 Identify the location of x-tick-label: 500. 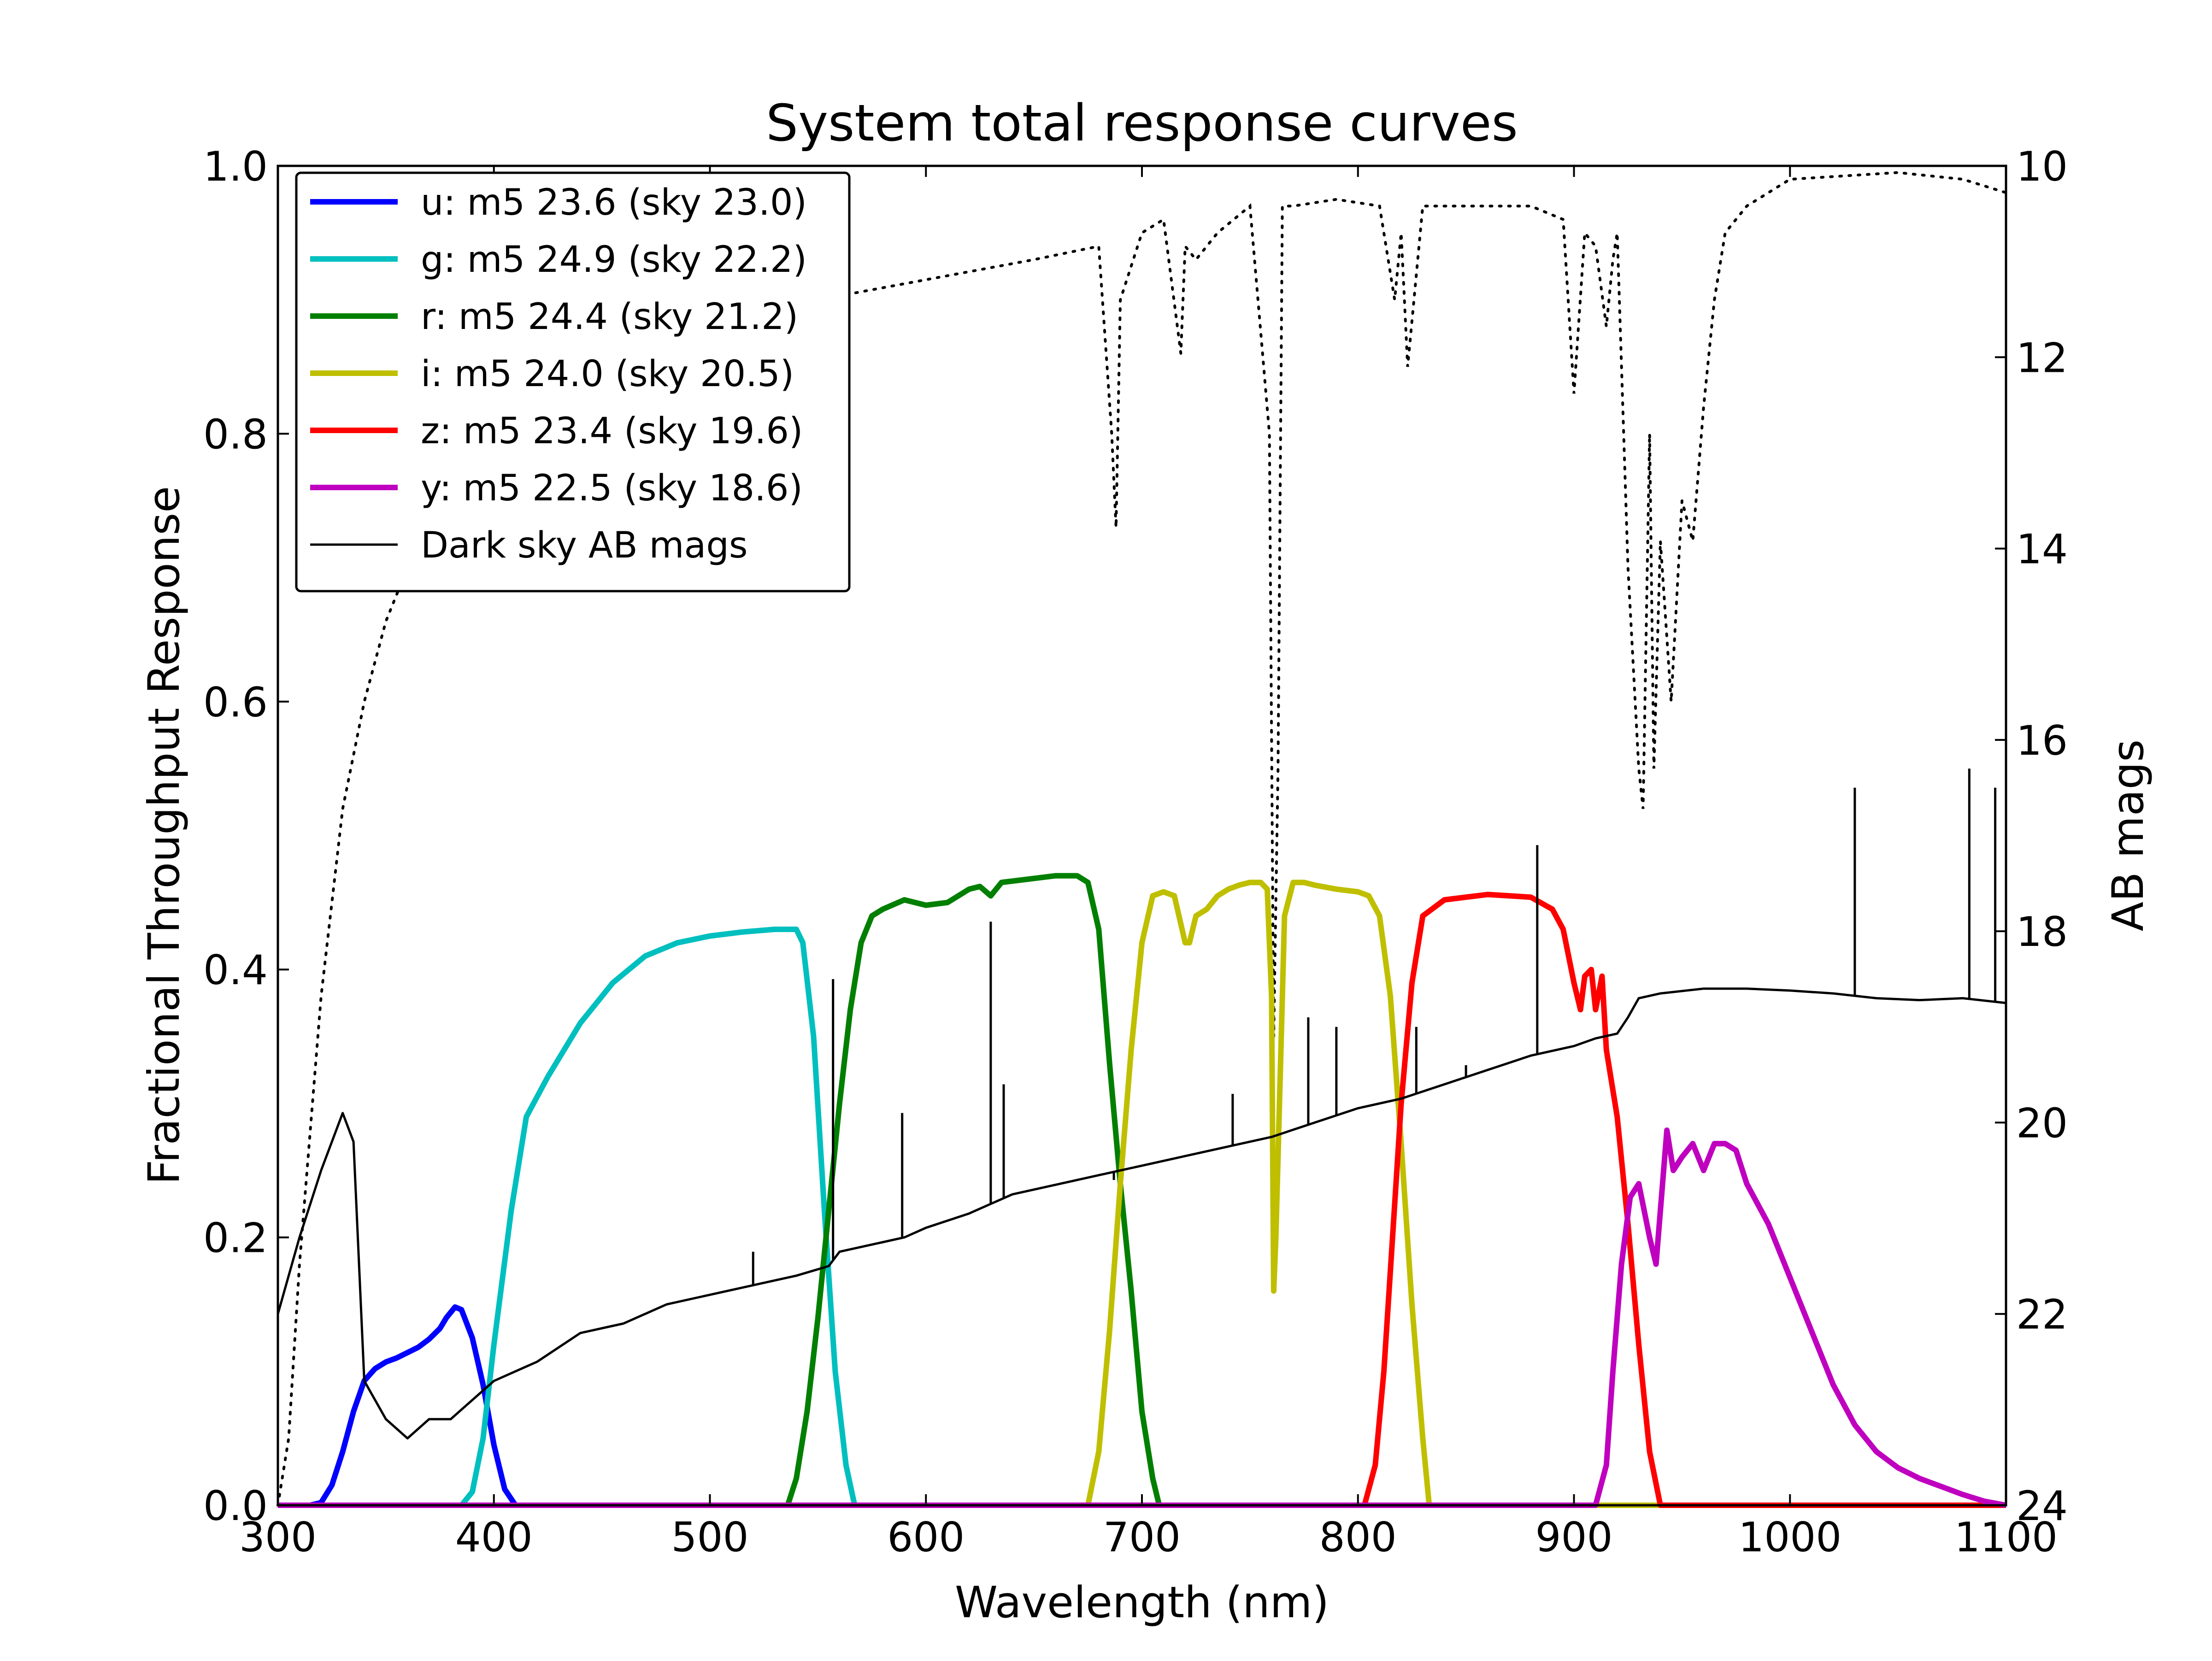
(710, 1537).